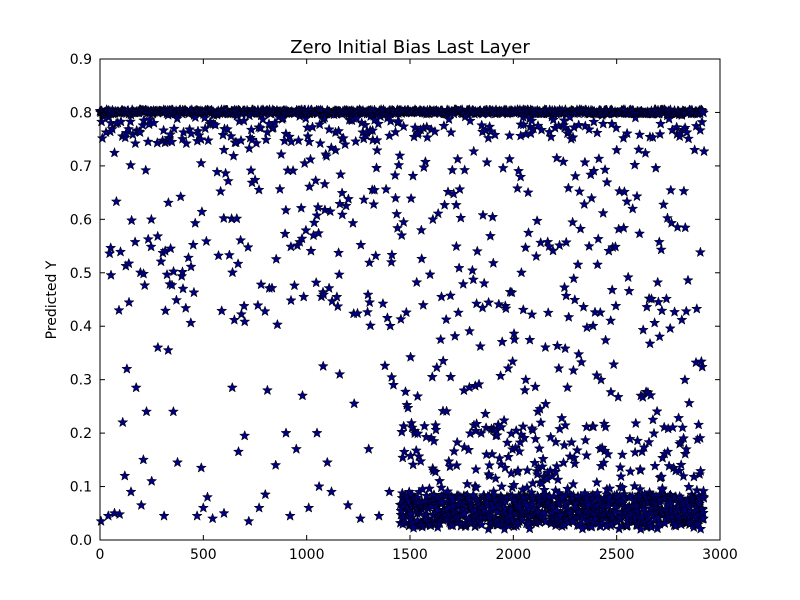  I want to click on x-tick-label: 3000, so click(720, 555).